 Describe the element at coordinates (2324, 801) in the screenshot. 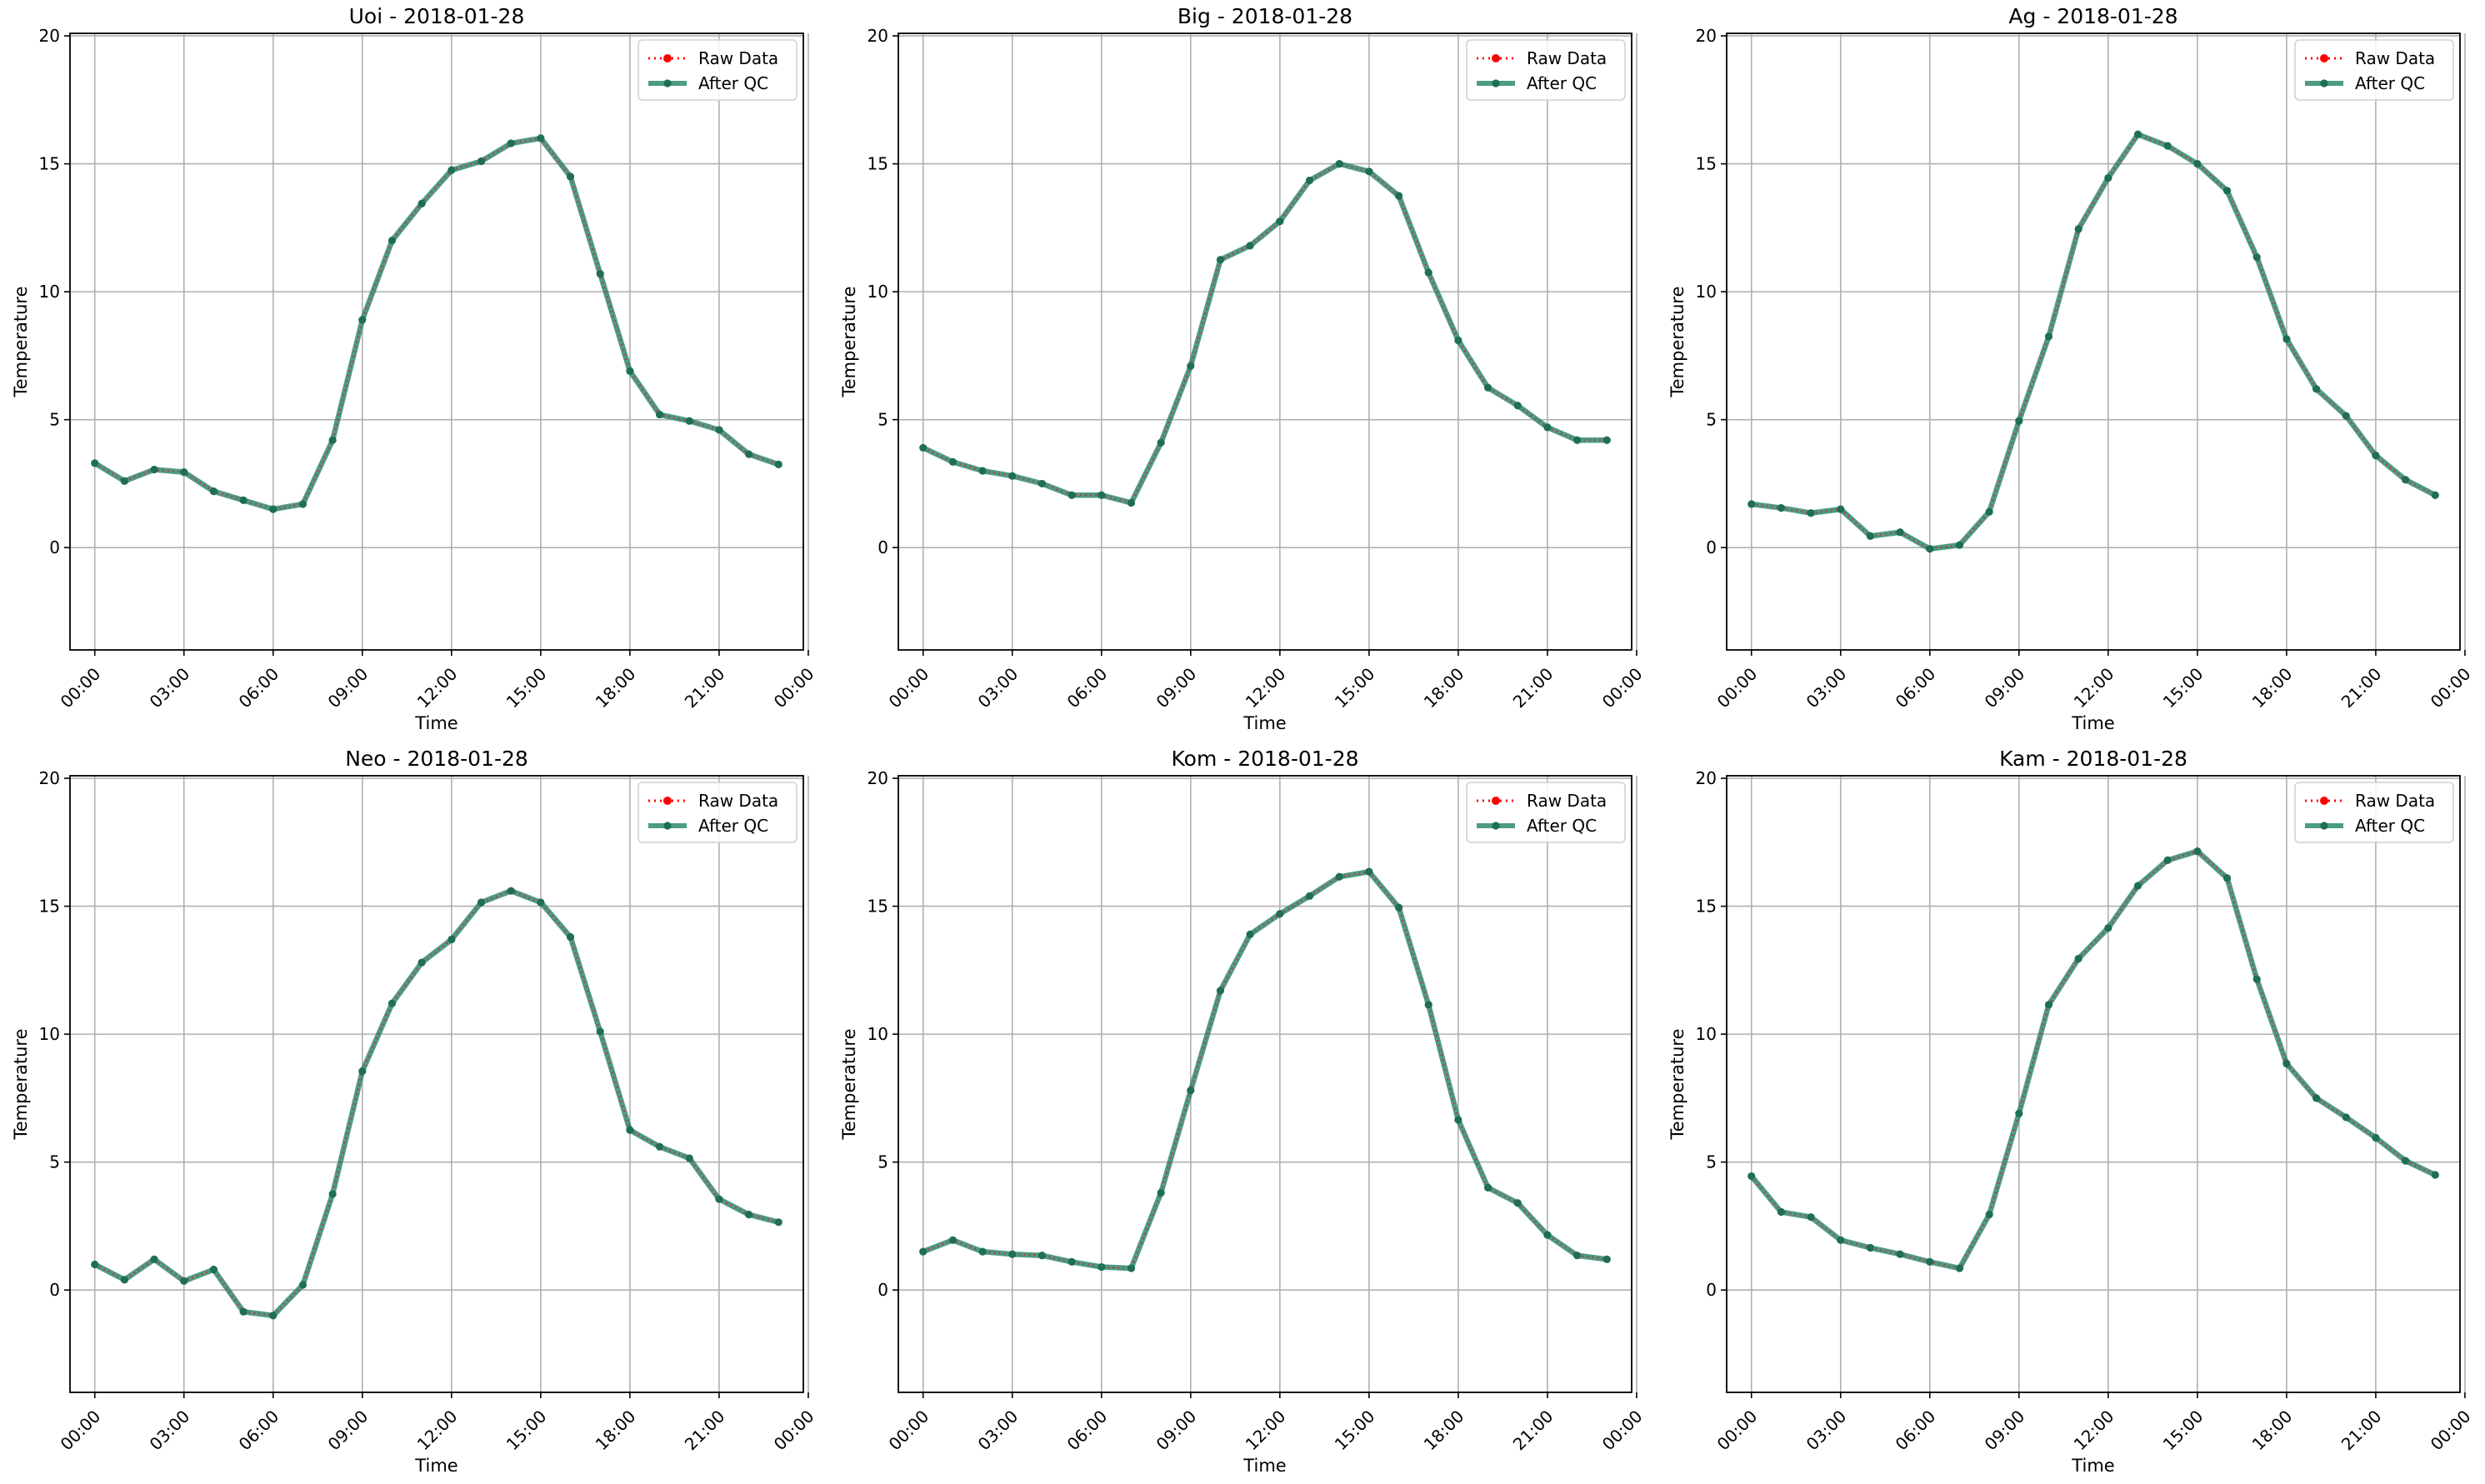

I see `legend-marker-raw` at that location.